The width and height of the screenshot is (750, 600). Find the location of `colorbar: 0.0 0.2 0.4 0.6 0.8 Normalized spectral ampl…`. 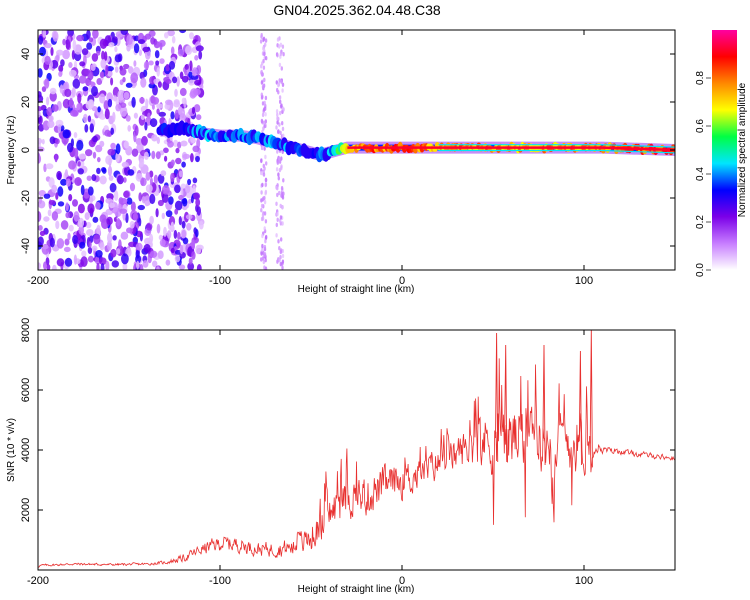

colorbar: 0.0 0.2 0.4 0.6 0.8 Normalized spectral ampl… is located at coordinates (721, 153).